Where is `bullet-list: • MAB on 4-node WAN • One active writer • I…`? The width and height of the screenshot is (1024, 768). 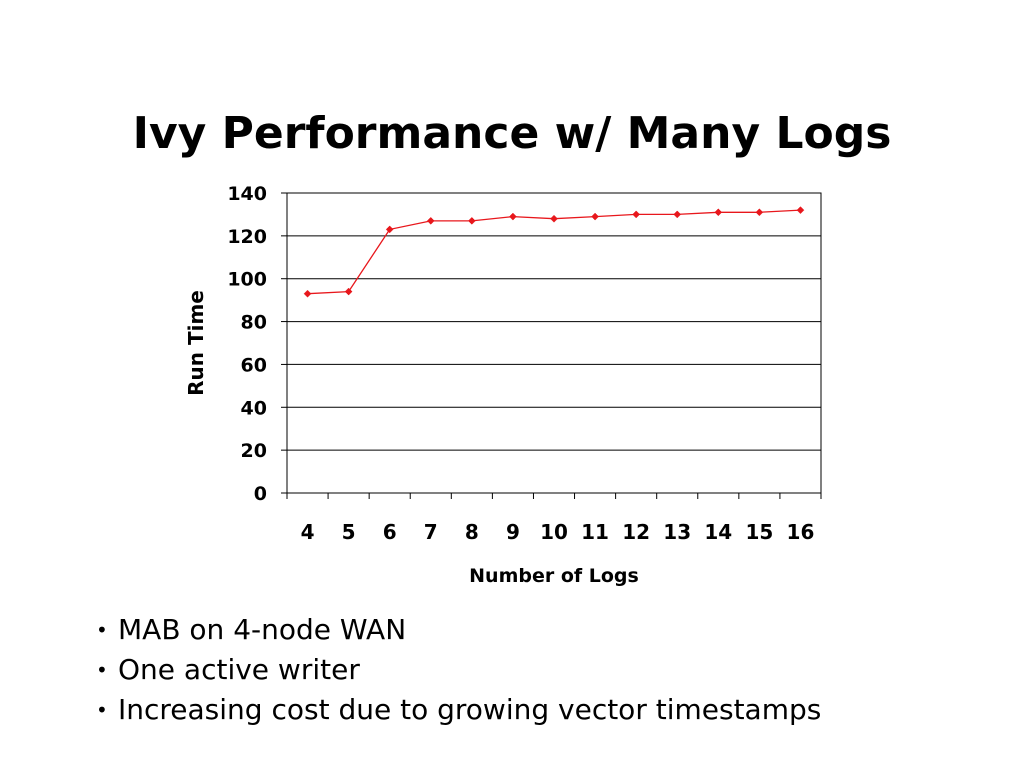
bullet-list: • MAB on 4-node WAN • One active writer • I… is located at coordinates (458, 670).